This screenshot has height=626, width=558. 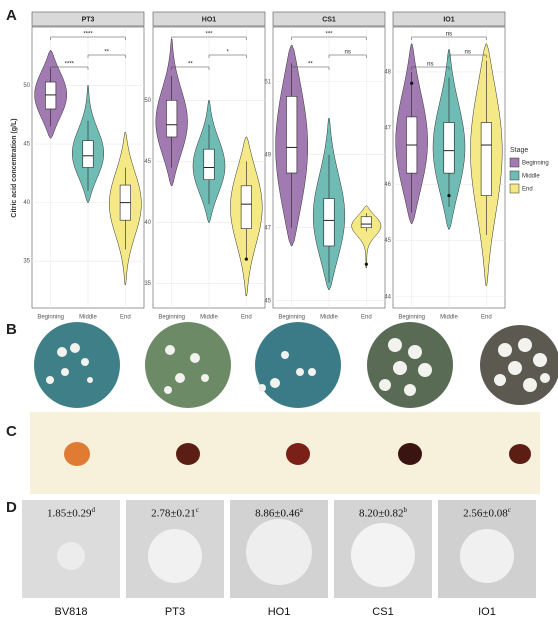 I want to click on legend-entry: End, so click(x=527, y=190).